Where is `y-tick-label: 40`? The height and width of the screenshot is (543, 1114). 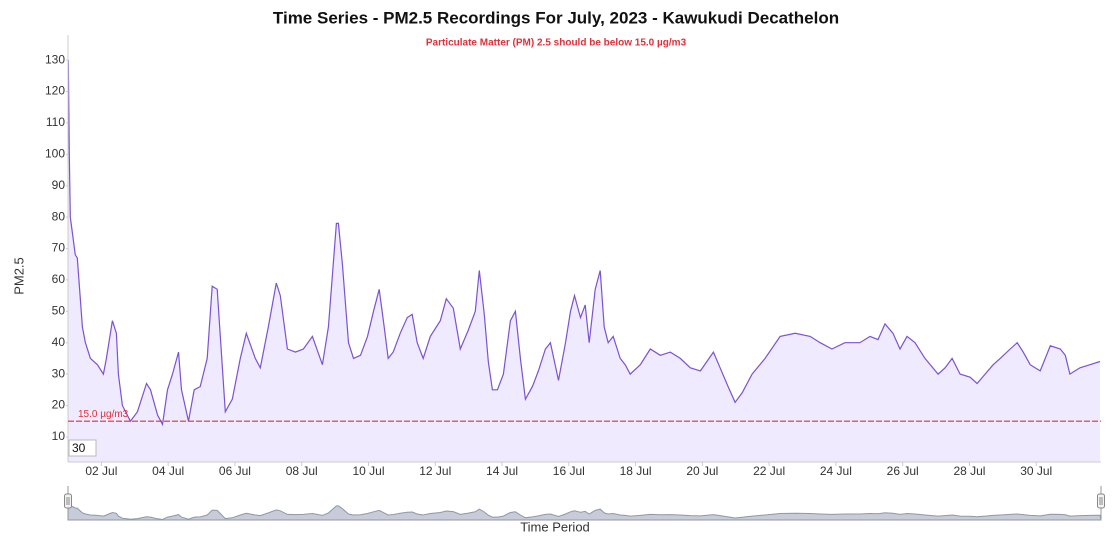 y-tick-label: 40 is located at coordinates (59, 342).